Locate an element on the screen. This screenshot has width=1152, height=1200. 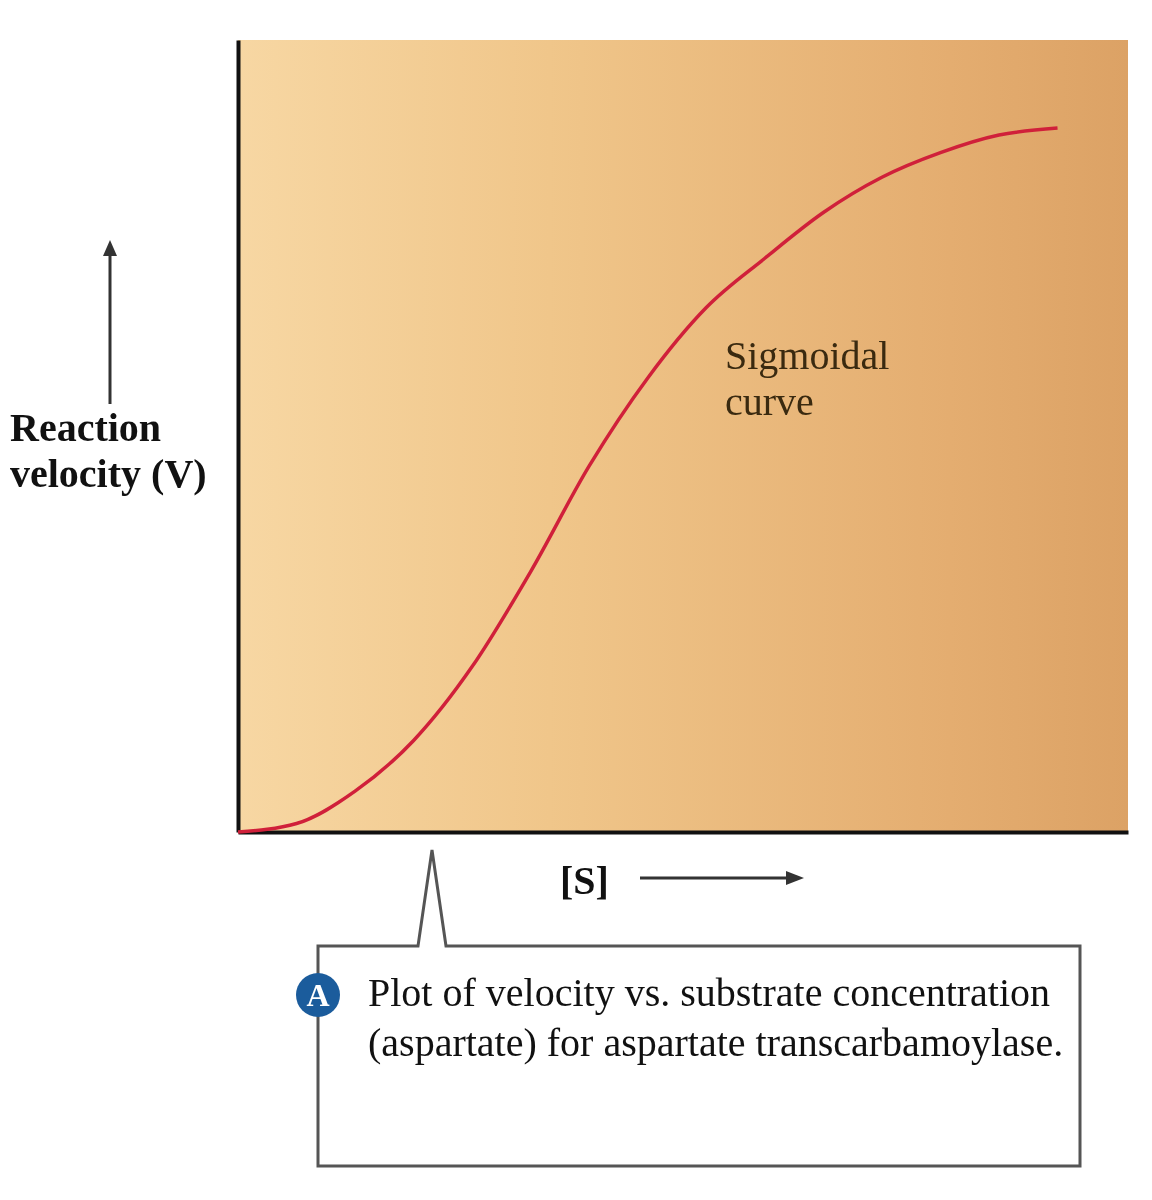
badge-icon: A is located at coordinates (318, 995).